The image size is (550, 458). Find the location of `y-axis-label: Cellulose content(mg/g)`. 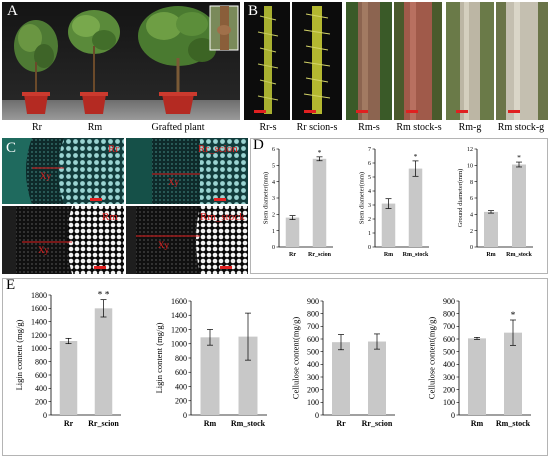

y-axis-label: Cellulose content(mg/g) is located at coordinates (296, 358).